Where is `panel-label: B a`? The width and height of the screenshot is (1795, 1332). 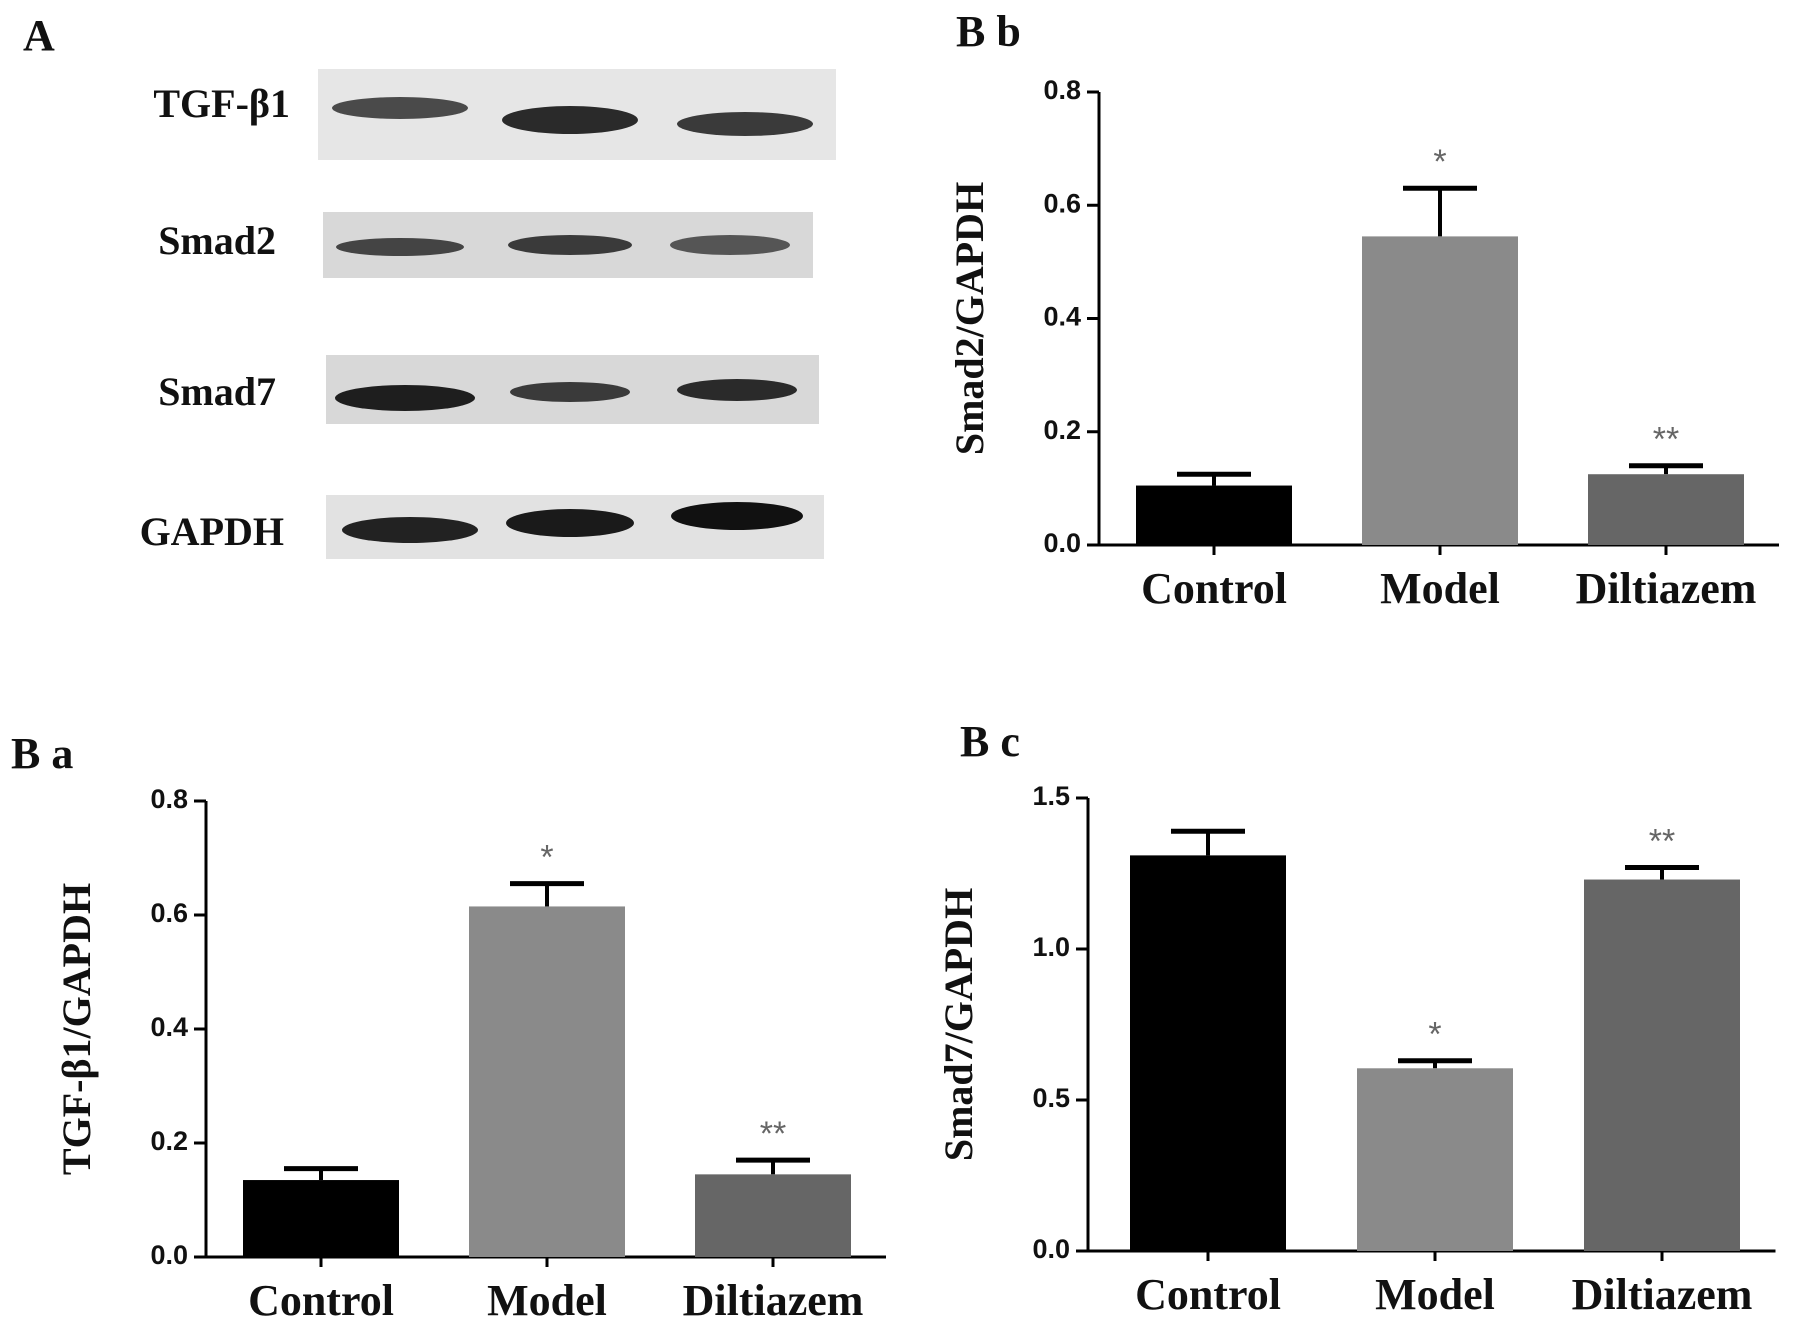
panel-label: B a is located at coordinates (42, 753).